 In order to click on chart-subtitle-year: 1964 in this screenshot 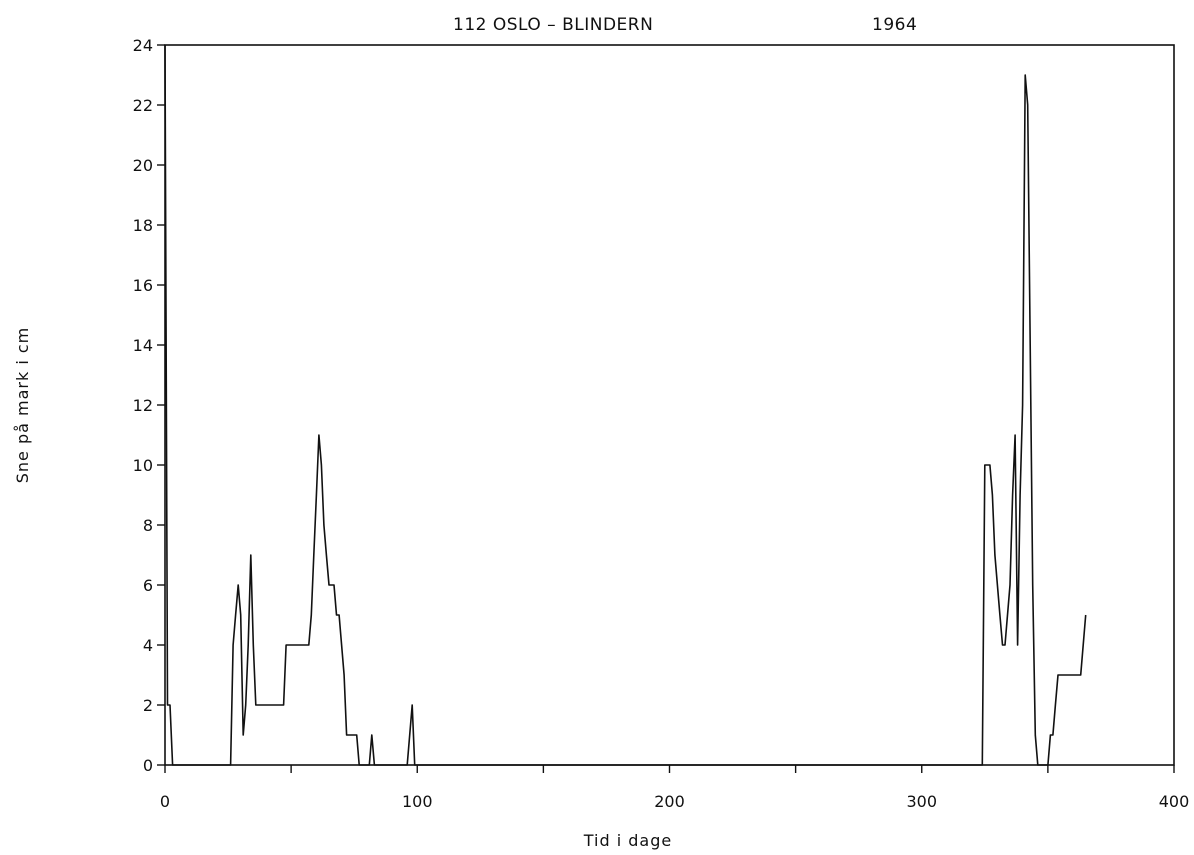, I will do `click(894, 25)`.